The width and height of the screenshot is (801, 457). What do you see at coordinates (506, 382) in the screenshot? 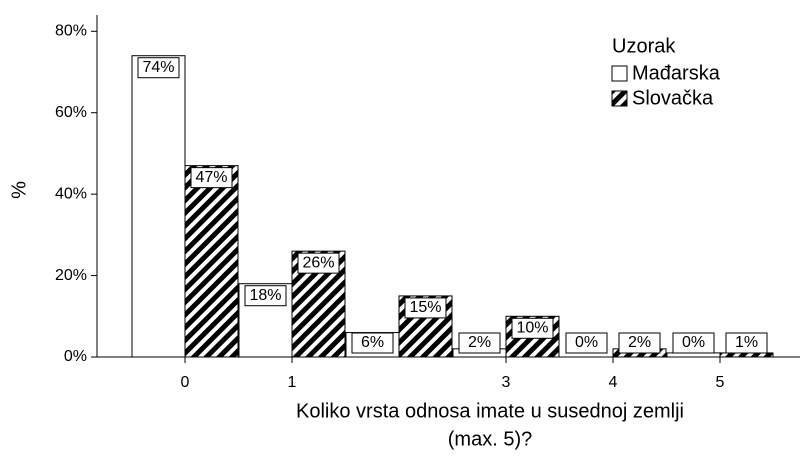
I see `x-tick-label: 3` at bounding box center [506, 382].